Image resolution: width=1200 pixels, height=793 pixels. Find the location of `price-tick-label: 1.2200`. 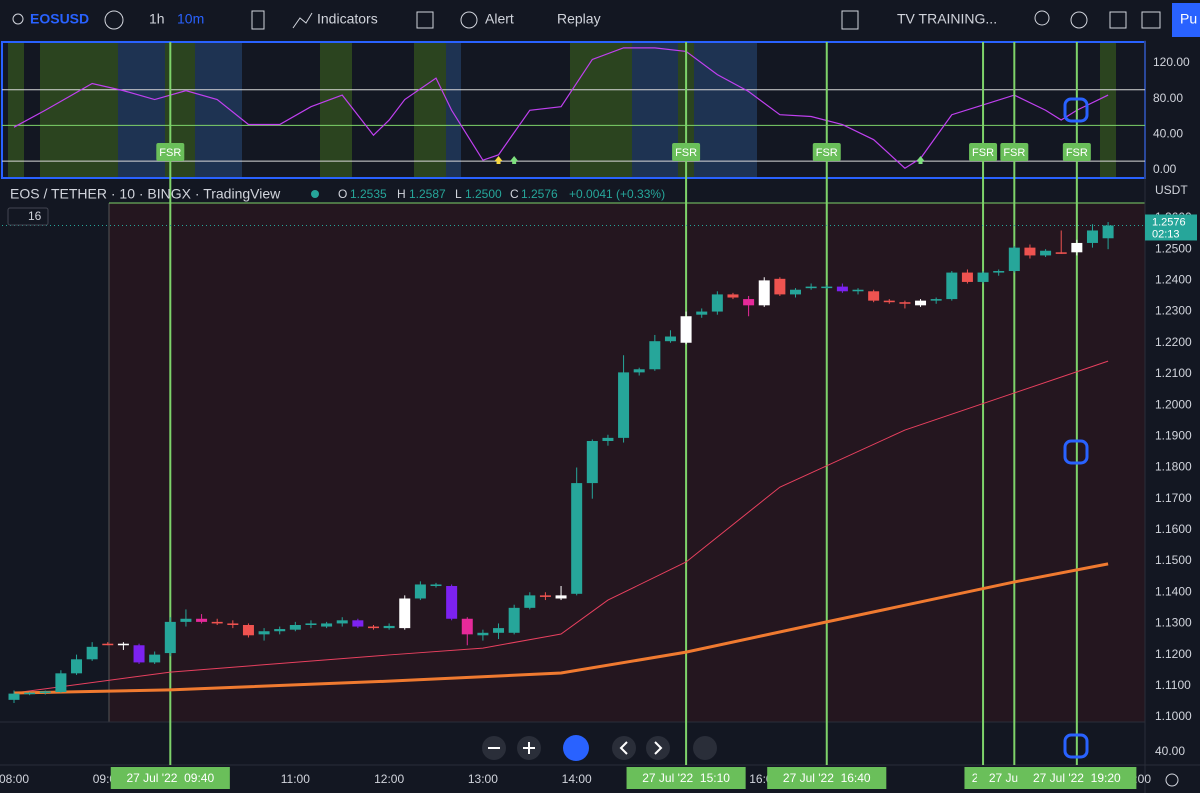

price-tick-label: 1.2200 is located at coordinates (1173, 342).